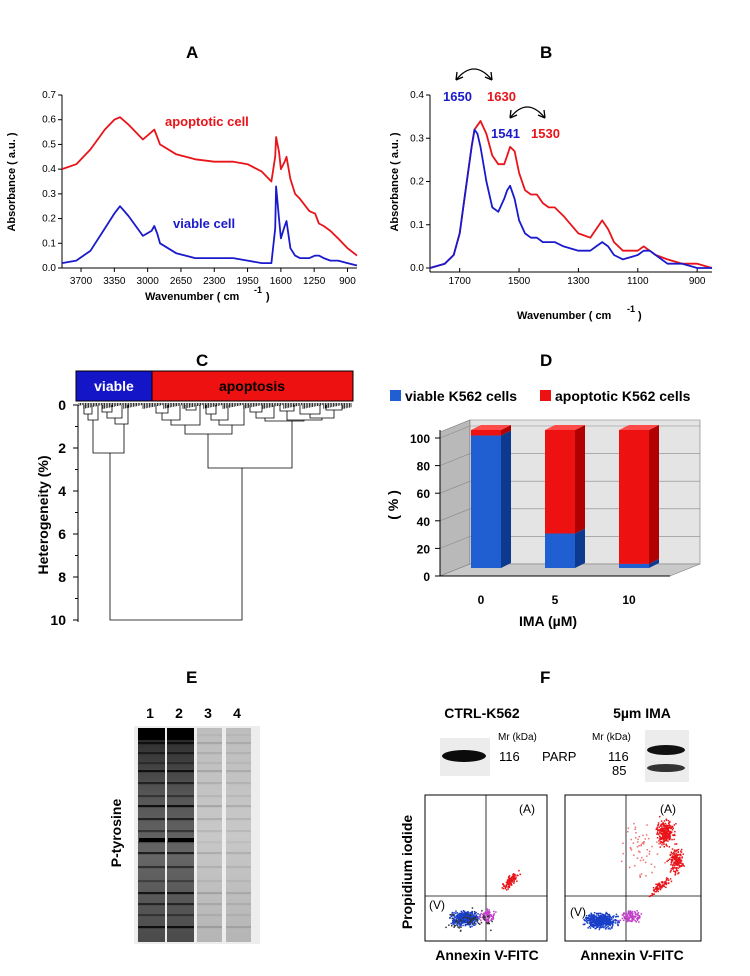 The height and width of the screenshot is (976, 750). I want to click on flow-plot-ima, so click(633, 868).